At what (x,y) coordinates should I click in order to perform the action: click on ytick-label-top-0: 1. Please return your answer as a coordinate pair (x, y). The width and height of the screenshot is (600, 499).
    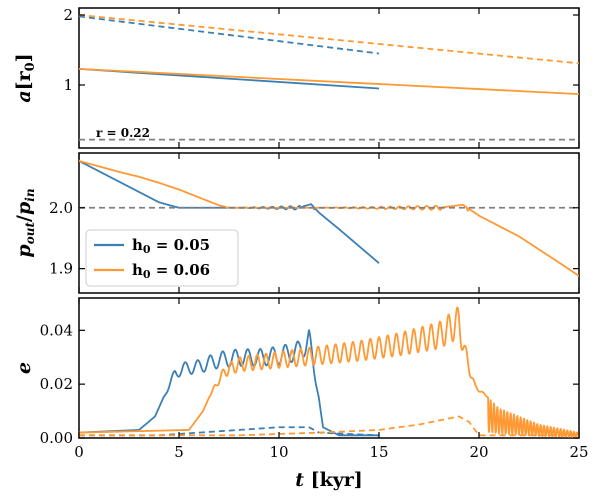
    Looking at the image, I should click on (68, 85).